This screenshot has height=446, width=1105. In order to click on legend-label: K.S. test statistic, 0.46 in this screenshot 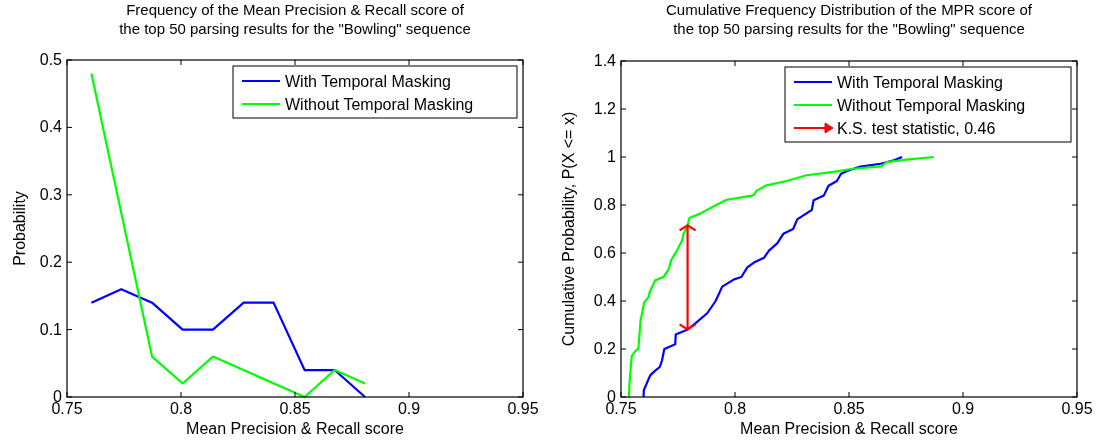, I will do `click(916, 128)`.